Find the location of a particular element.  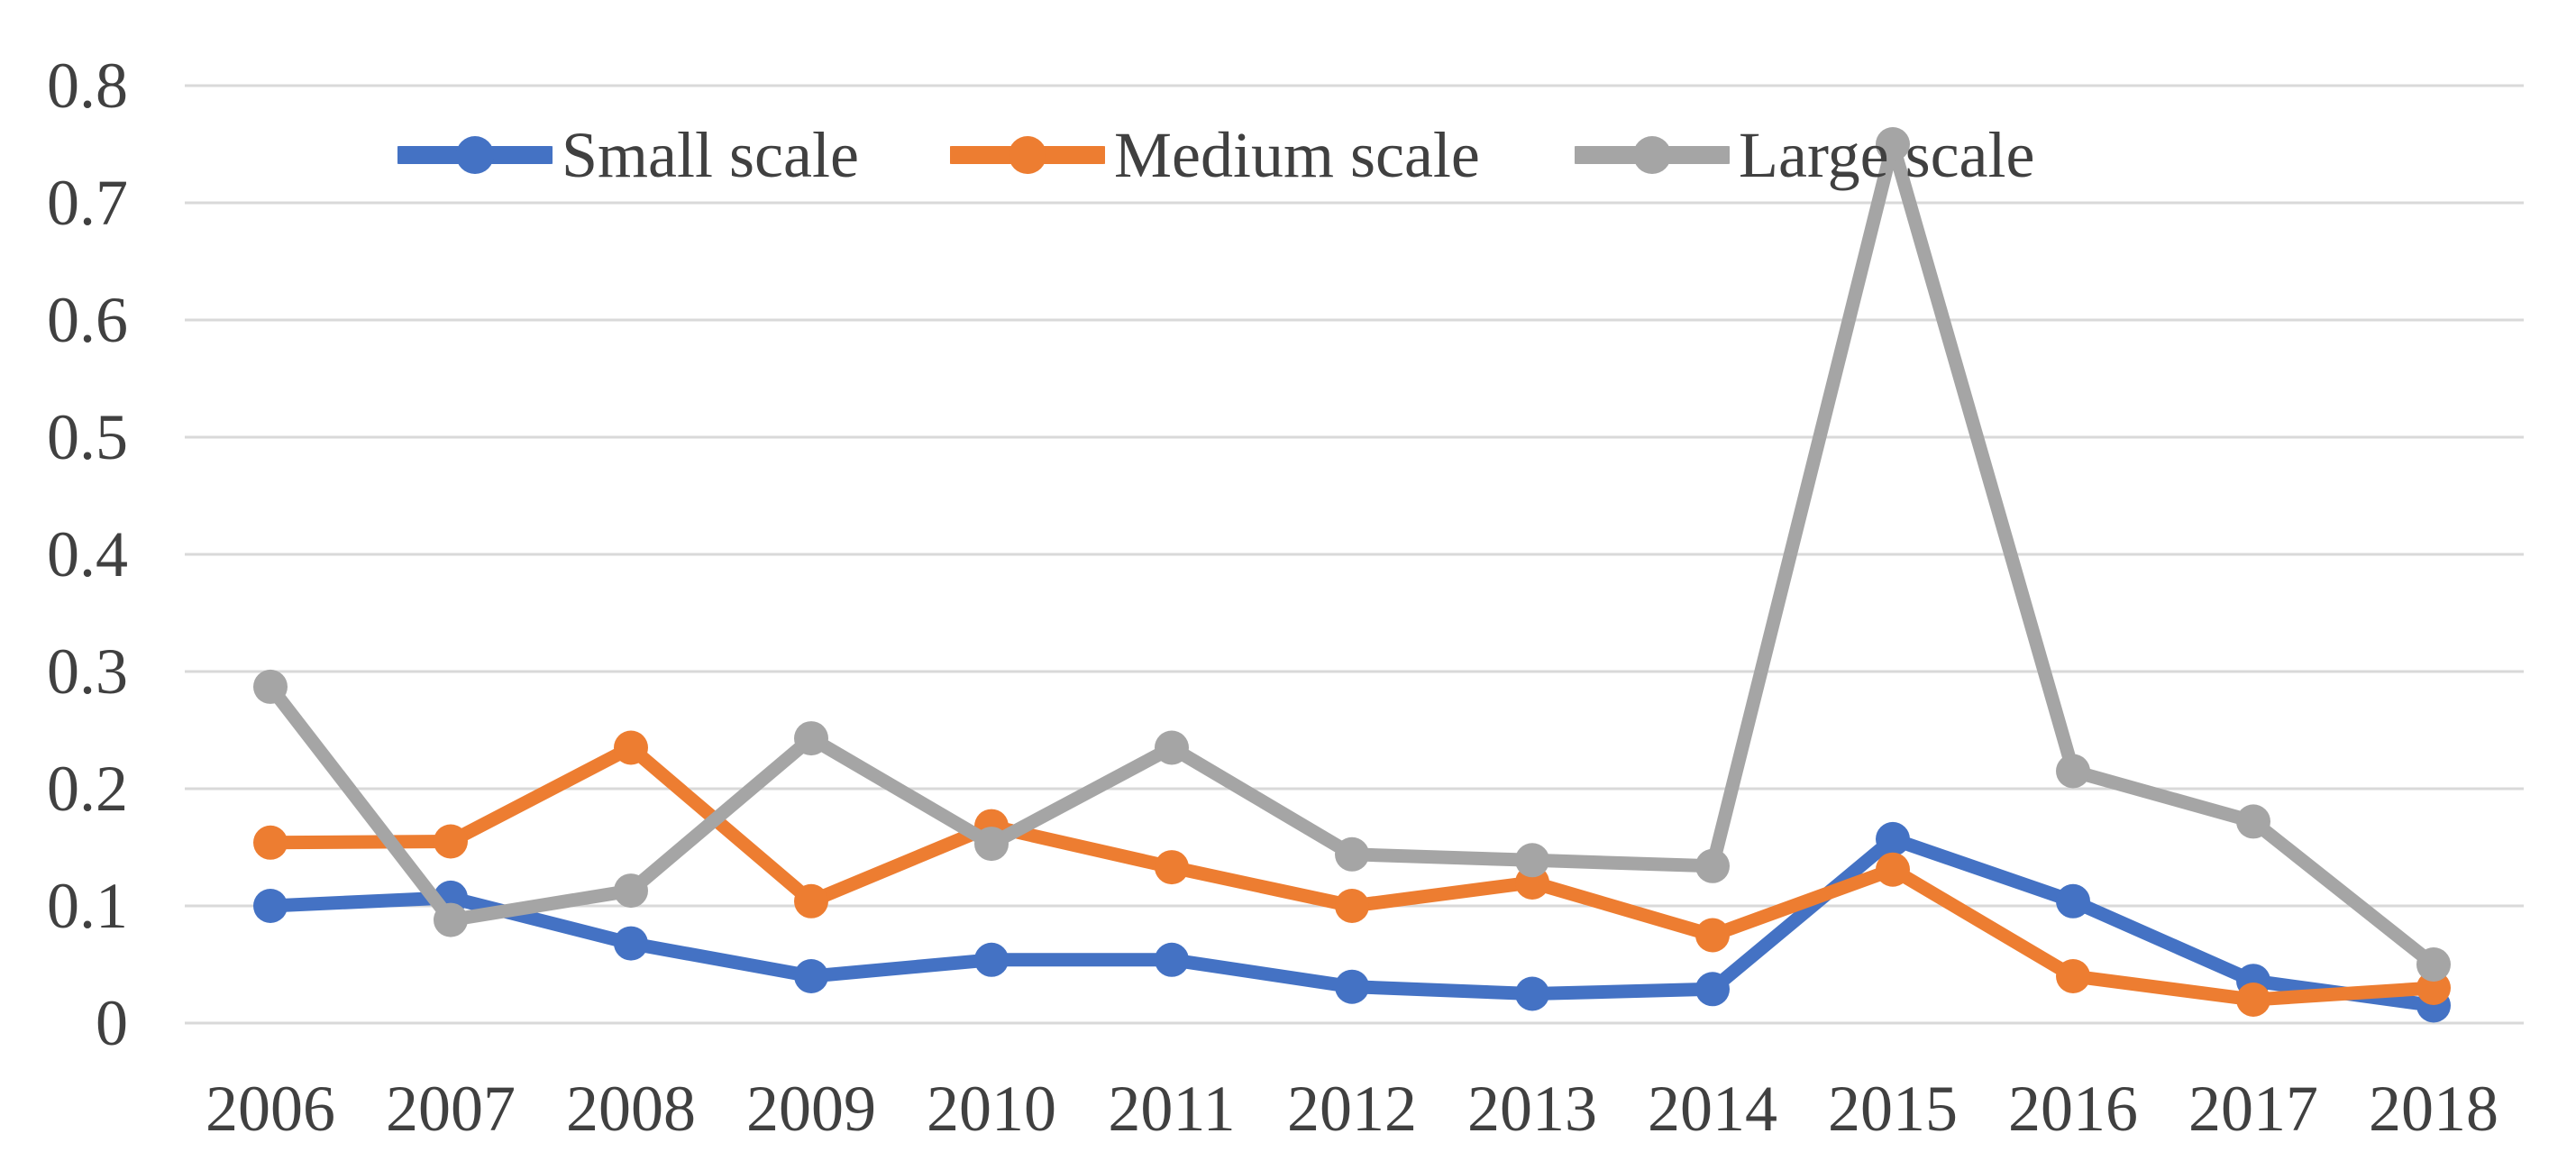

data-point-small-scale-2016 is located at coordinates (2073, 901).